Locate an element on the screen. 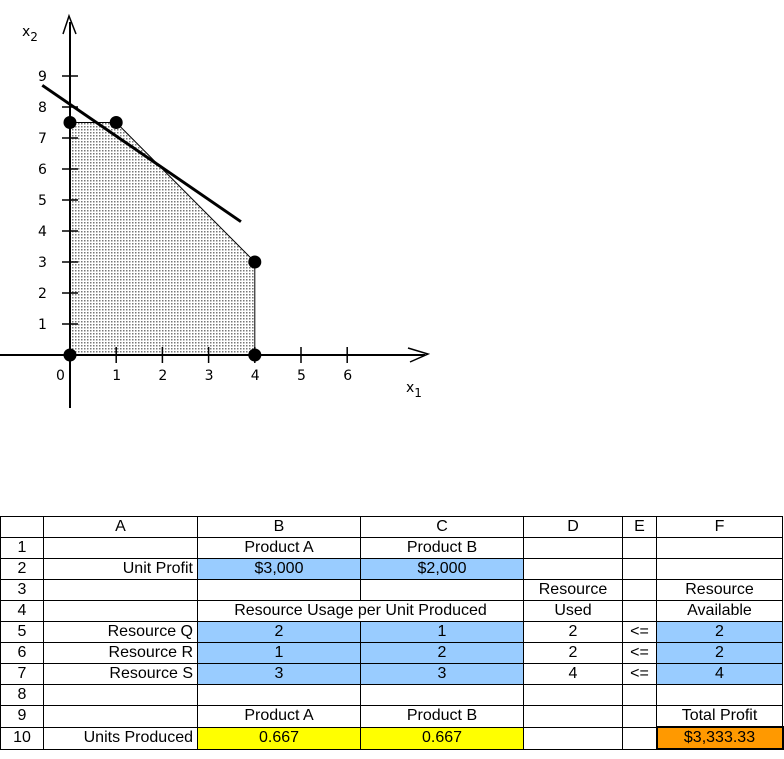 Image resolution: width=784 pixels, height=759 pixels. cell-f: Resource is located at coordinates (719, 590).